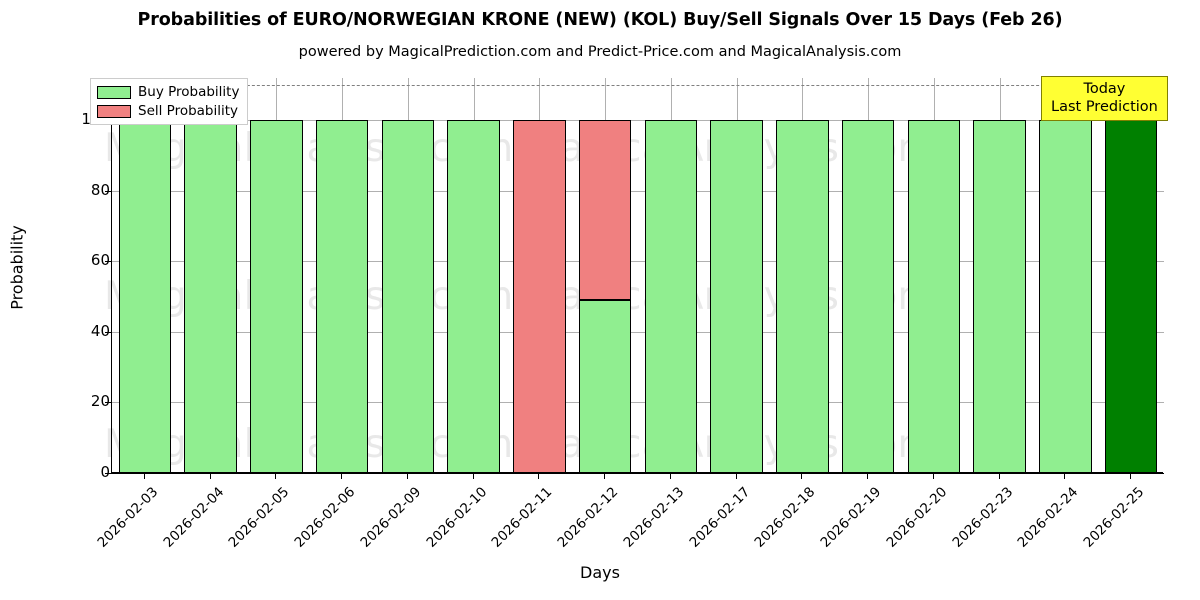 The image size is (1200, 600). I want to click on x-tick-label-12: 2026-02-20, so click(917, 517).